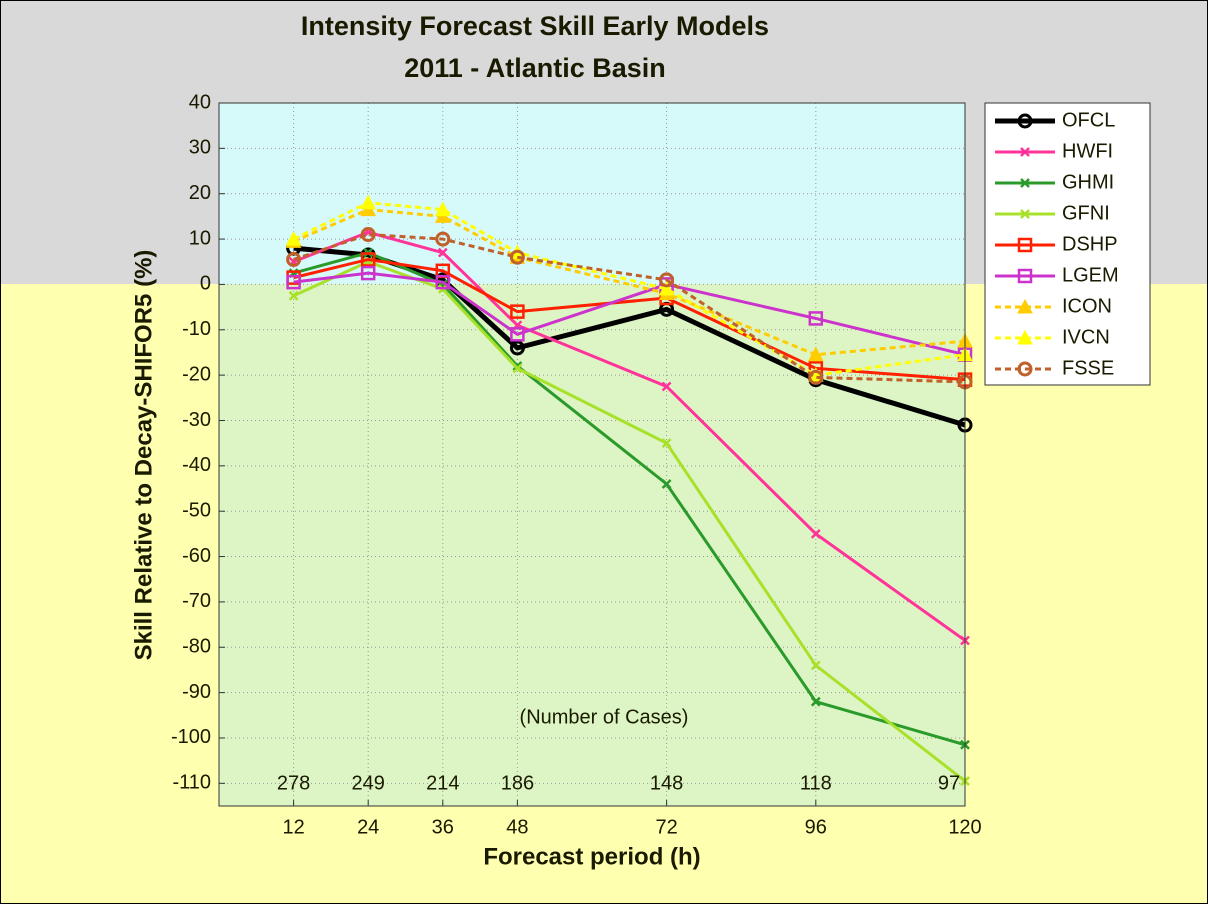 The image size is (1208, 909). Describe the element at coordinates (535, 26) in the screenshot. I see `chart-title: Intensity Forecast Skill Early Models` at that location.